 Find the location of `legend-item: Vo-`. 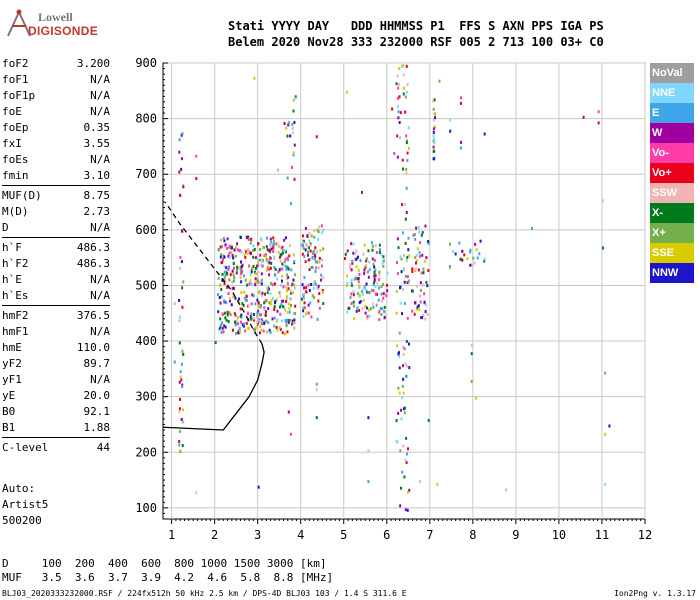

legend-item: Vo- is located at coordinates (672, 153).